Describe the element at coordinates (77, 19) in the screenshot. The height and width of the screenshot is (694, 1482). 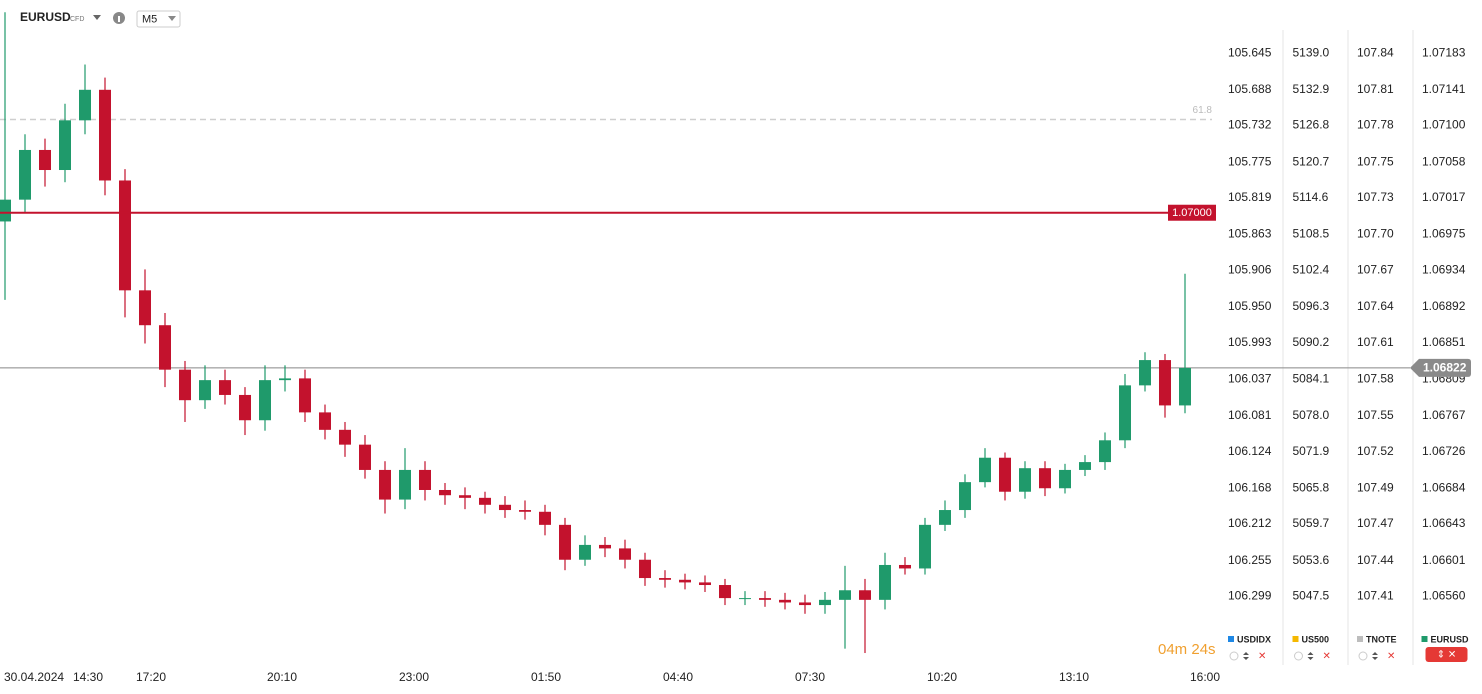
I see `badge: CFD` at that location.